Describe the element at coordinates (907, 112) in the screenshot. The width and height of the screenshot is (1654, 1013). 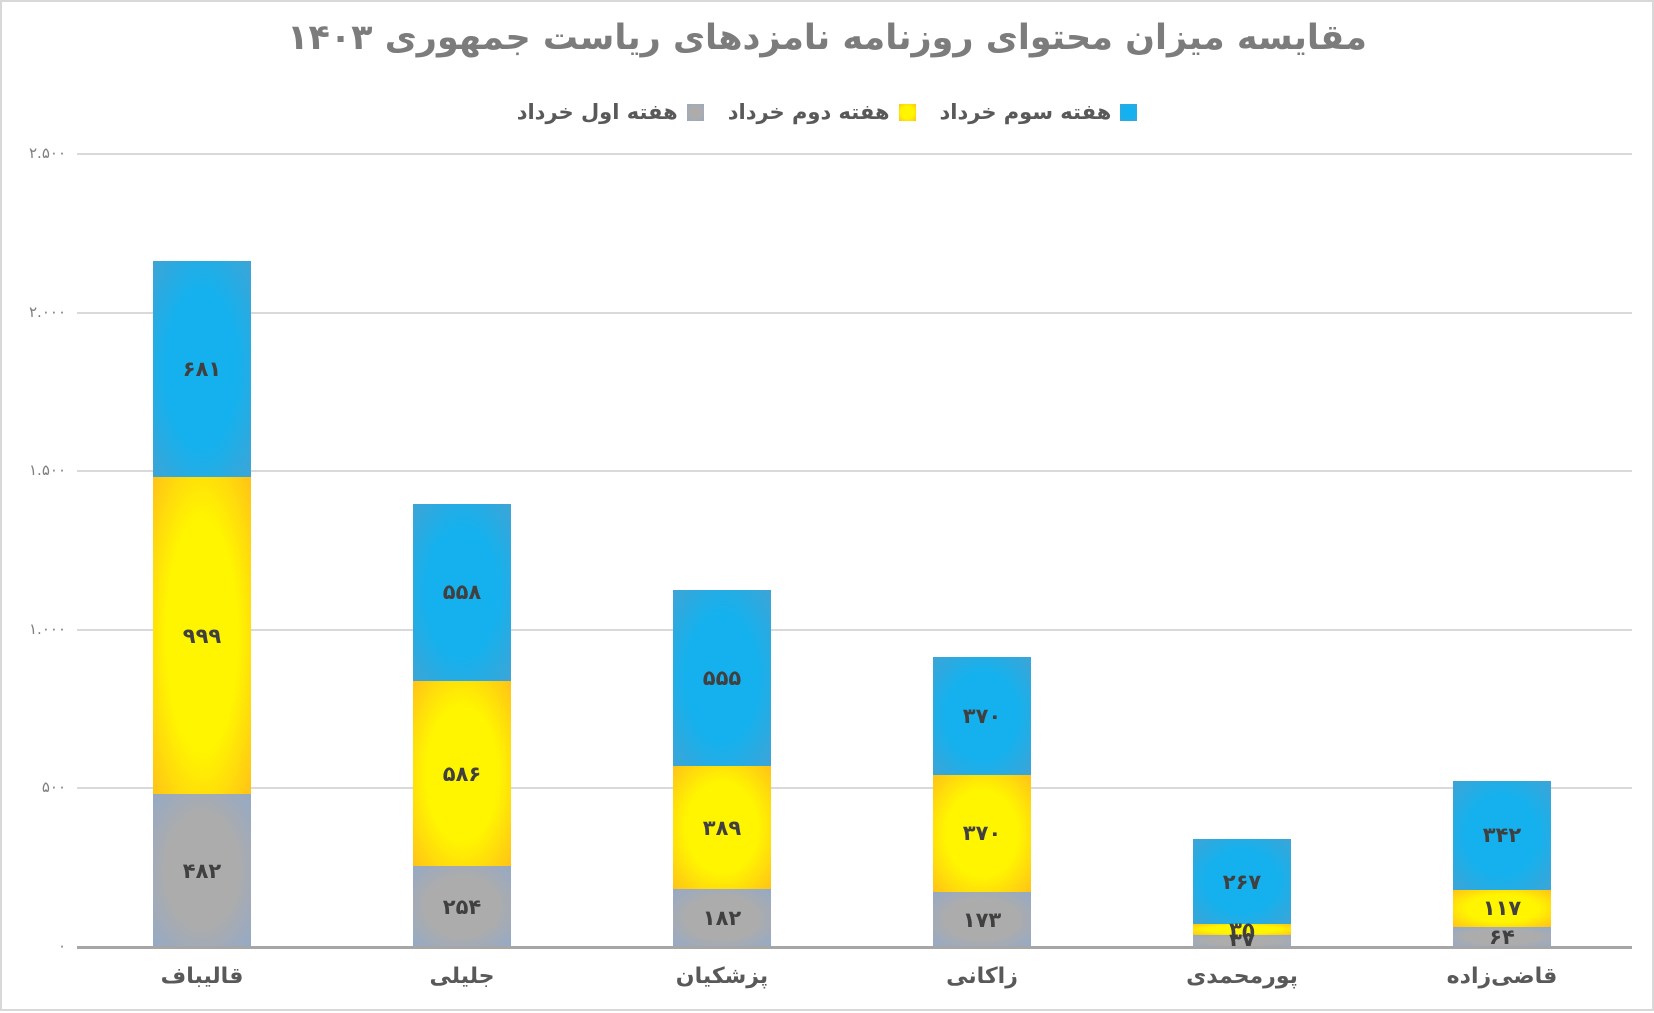
I see `legend-swatch-yellow-icon` at that location.